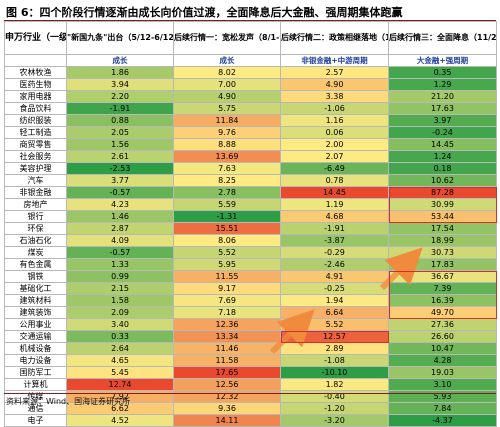  I want to click on subheader-3: 非银金融+中游周期, so click(334, 60).